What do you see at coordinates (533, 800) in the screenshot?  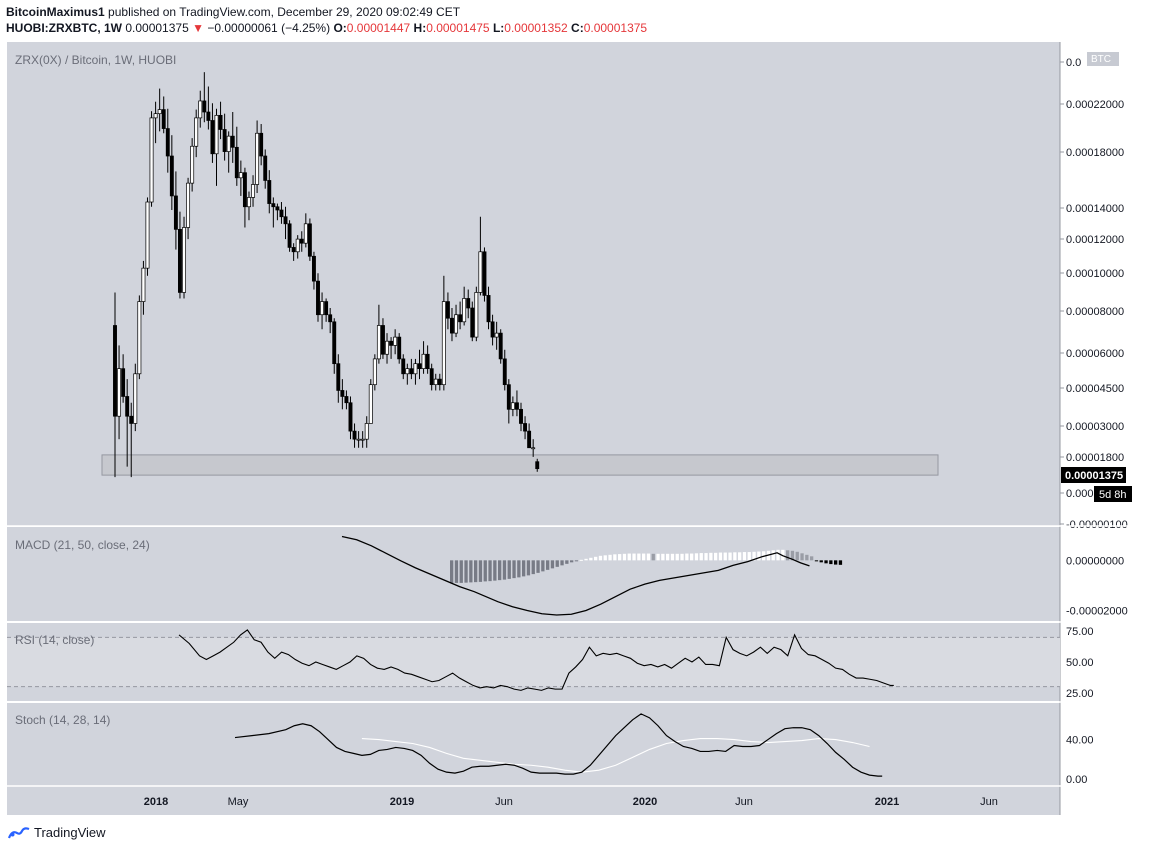 I see `time-axis-pane` at bounding box center [533, 800].